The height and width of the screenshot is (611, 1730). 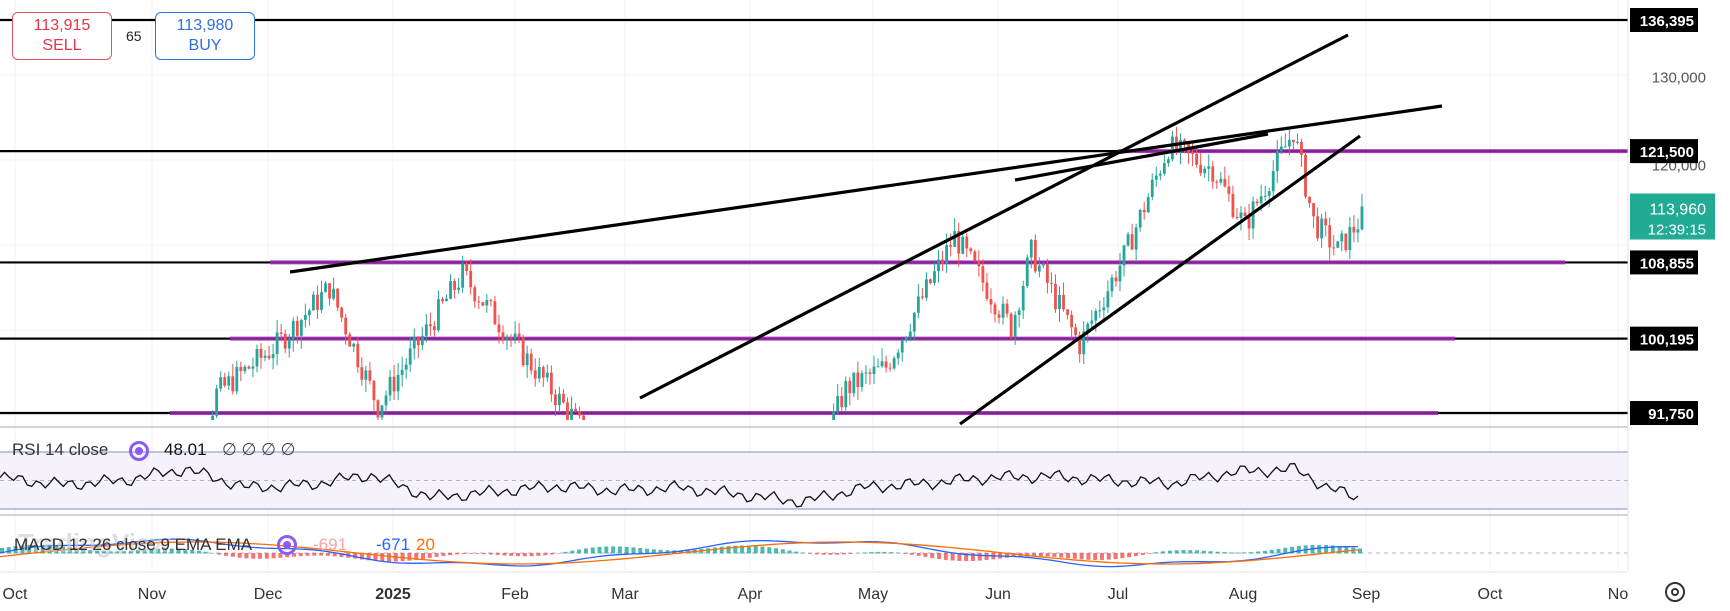 What do you see at coordinates (393, 544) in the screenshot?
I see `macd-value-macd: -671` at bounding box center [393, 544].